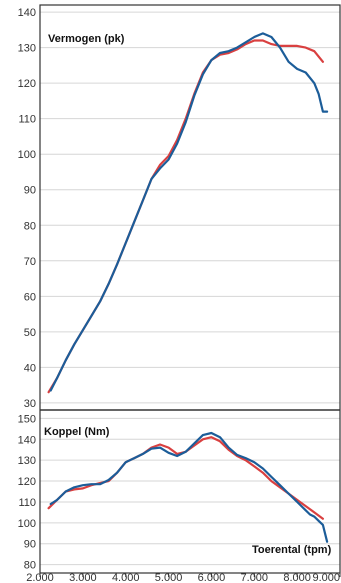  I want to click on power-y-tick-label: 100, so click(27, 155).